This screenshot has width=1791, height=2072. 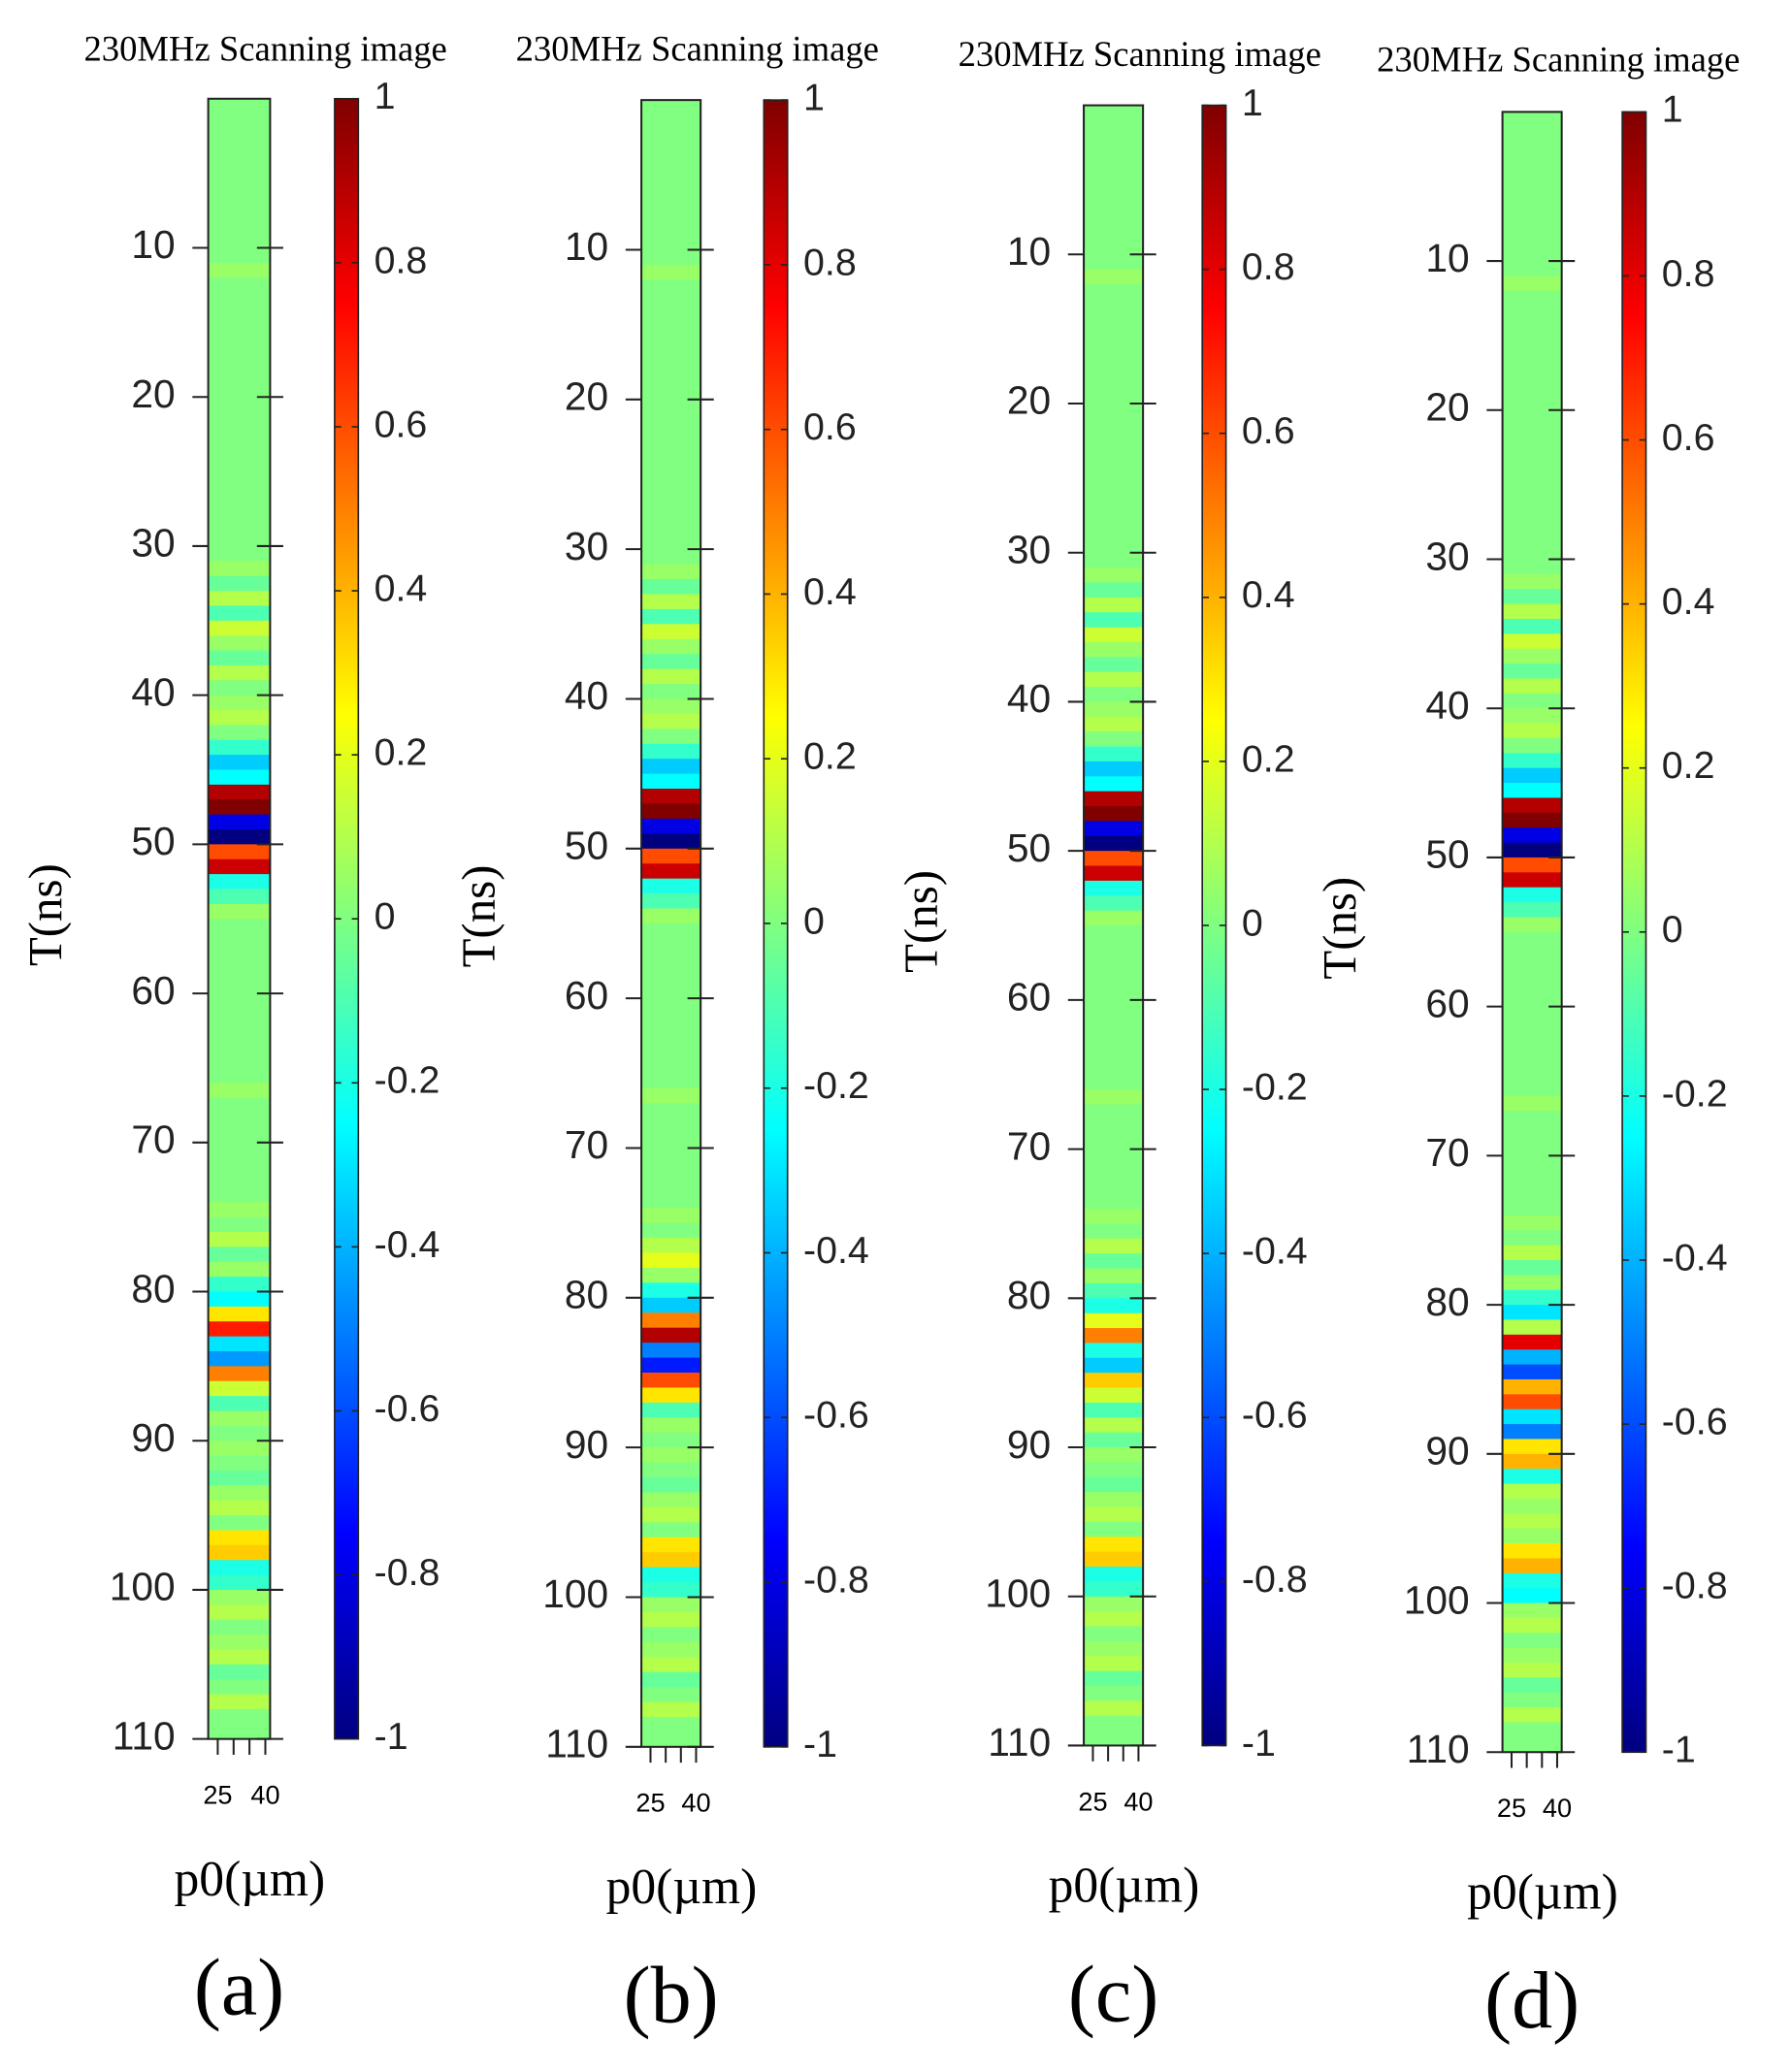 What do you see at coordinates (153, 244) in the screenshot?
I see `y-tick-label: 10` at bounding box center [153, 244].